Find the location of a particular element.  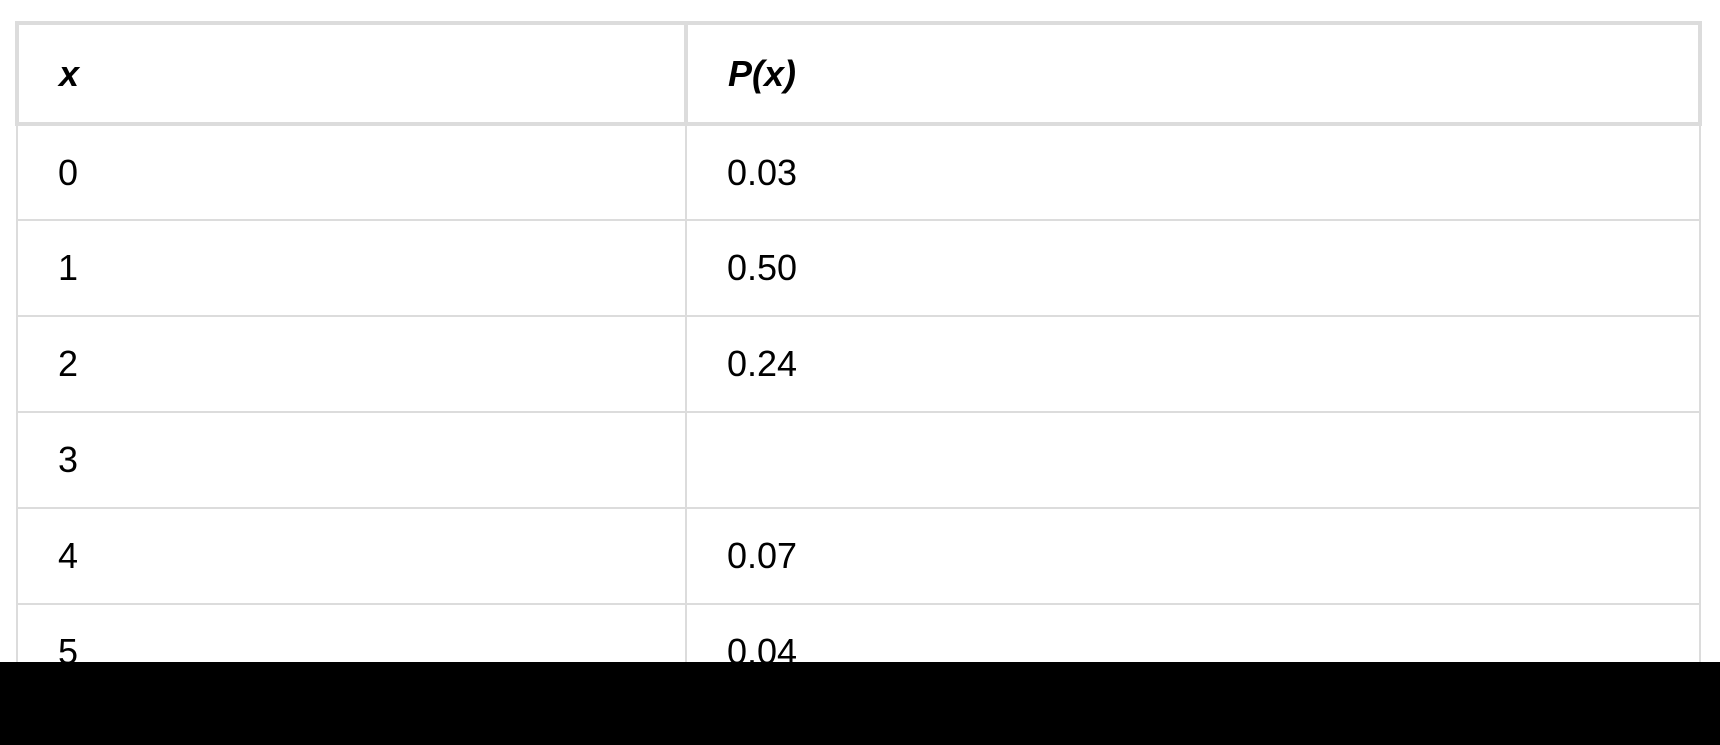

cell-x: 1 is located at coordinates (351, 268).